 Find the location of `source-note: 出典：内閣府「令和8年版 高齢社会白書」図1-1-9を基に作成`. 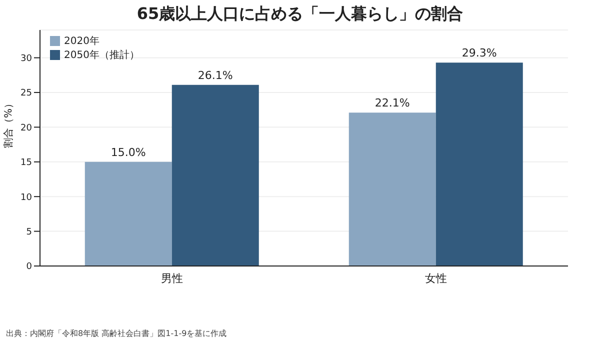

source-note: 出典：内閣府「令和8年版 高齢社会白書」図1-1-9を基に作成 is located at coordinates (116, 333).